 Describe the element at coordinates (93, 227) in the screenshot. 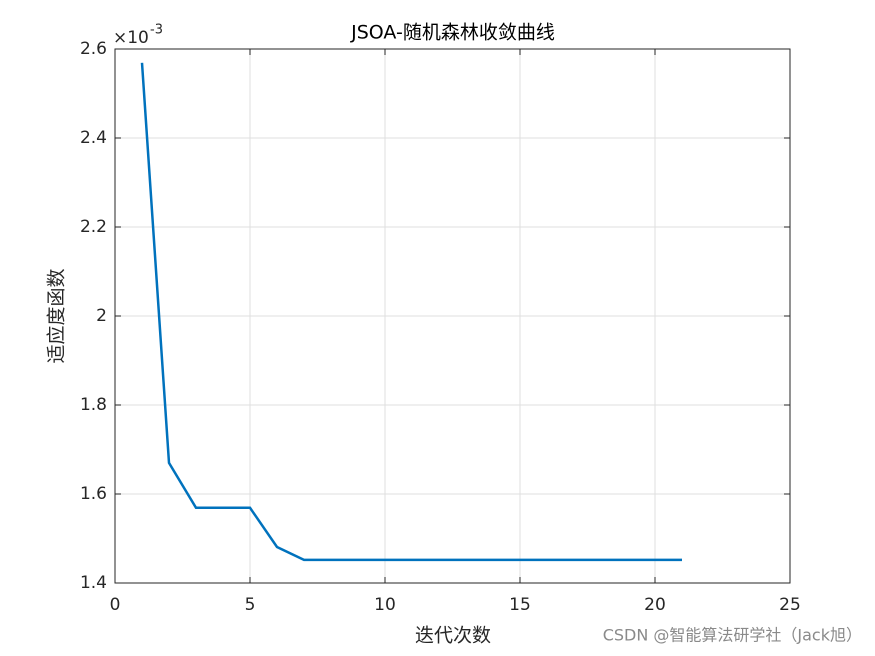

I see `y-tick-label: 2.2` at that location.